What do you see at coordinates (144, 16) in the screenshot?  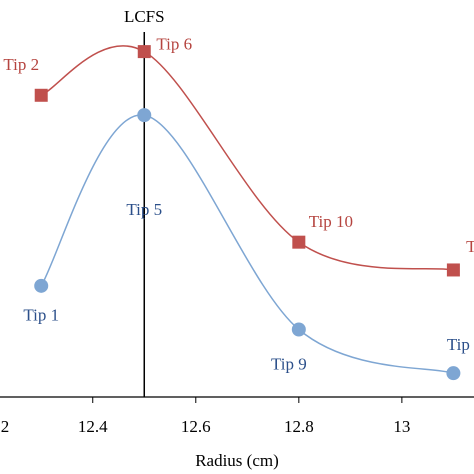 I see `lcfs-label: LCFS` at bounding box center [144, 16].